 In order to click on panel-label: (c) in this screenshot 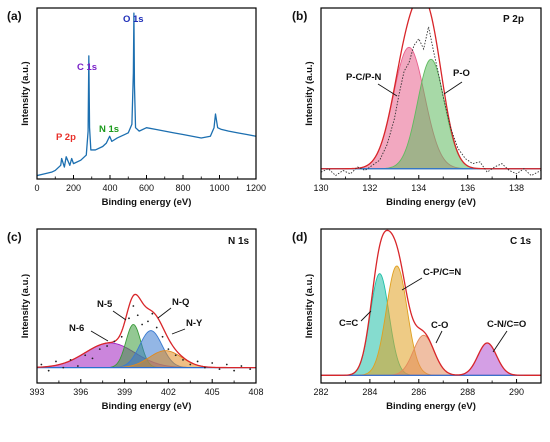, I will do `click(14, 237)`.